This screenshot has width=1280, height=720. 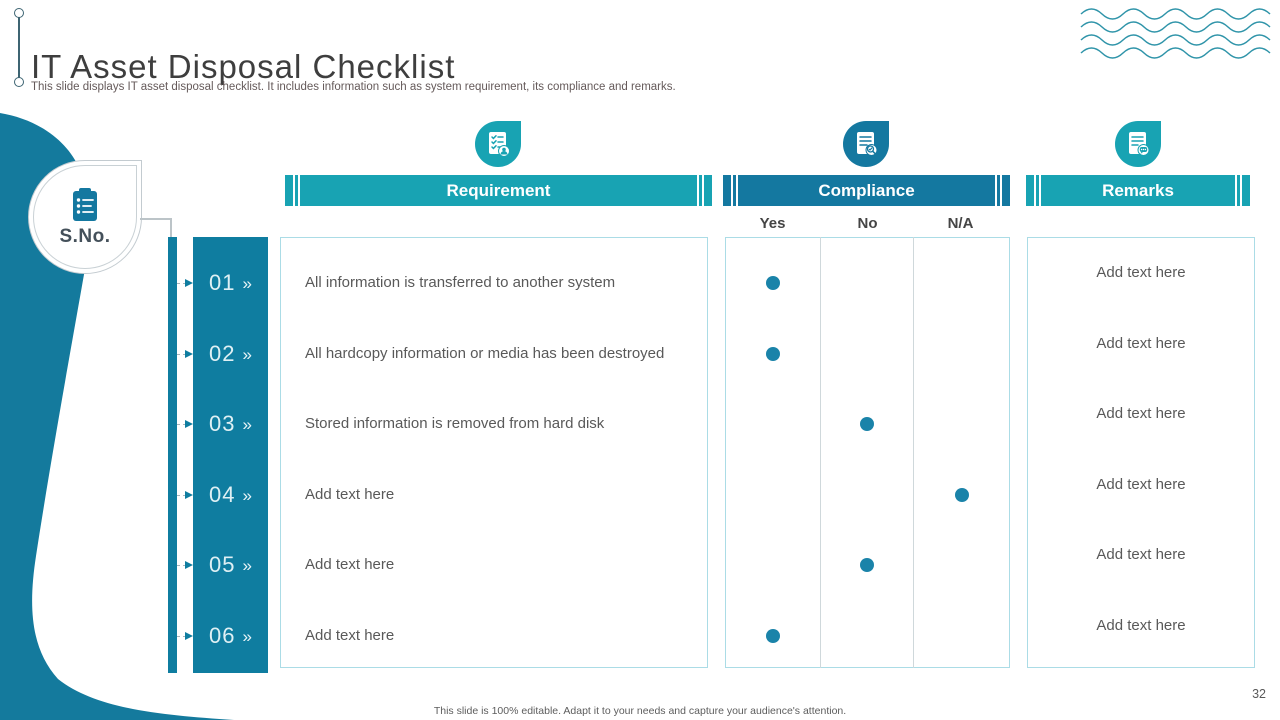 I want to click on compliance-box, so click(x=867, y=452).